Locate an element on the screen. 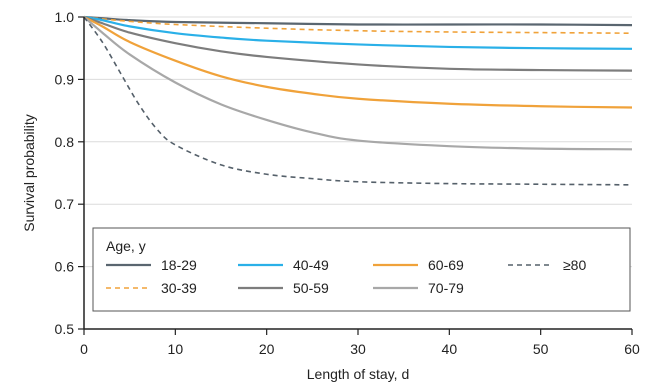  y-tick-label: 0.7 is located at coordinates (65, 204).